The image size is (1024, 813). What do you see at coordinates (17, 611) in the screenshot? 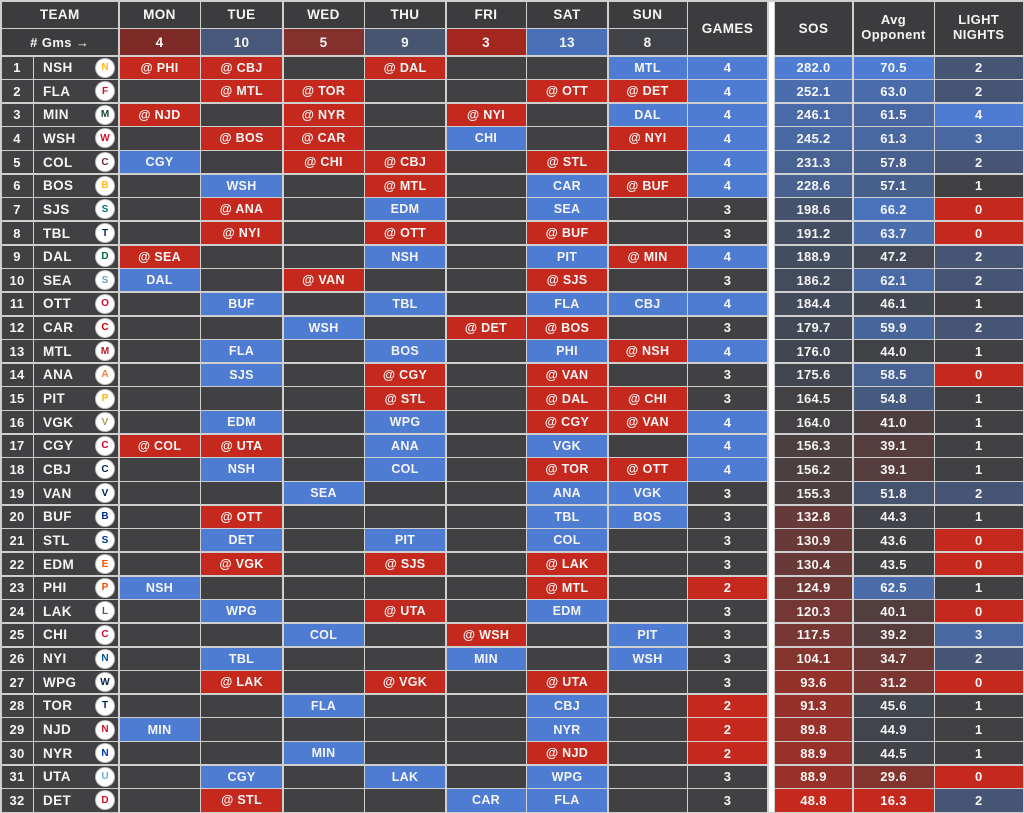
I see `rank-cell: 24` at bounding box center [17, 611].